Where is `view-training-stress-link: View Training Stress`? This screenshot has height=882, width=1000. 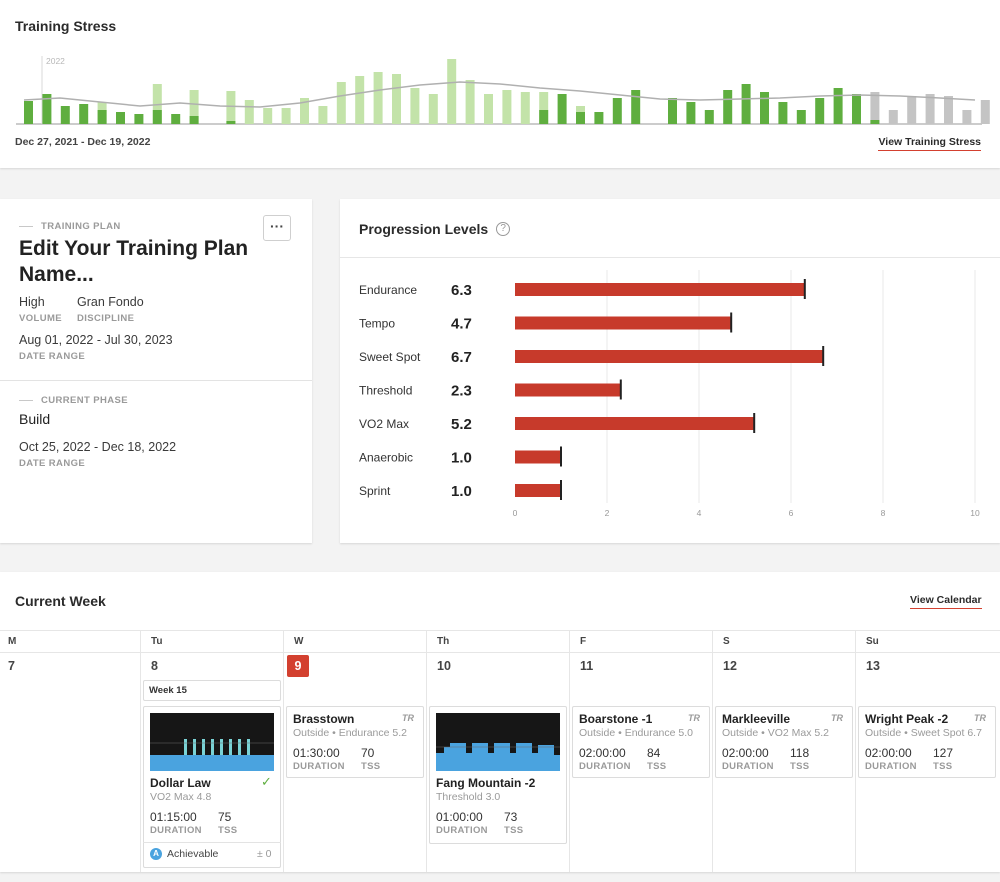
view-training-stress-link: View Training Stress is located at coordinates (929, 143).